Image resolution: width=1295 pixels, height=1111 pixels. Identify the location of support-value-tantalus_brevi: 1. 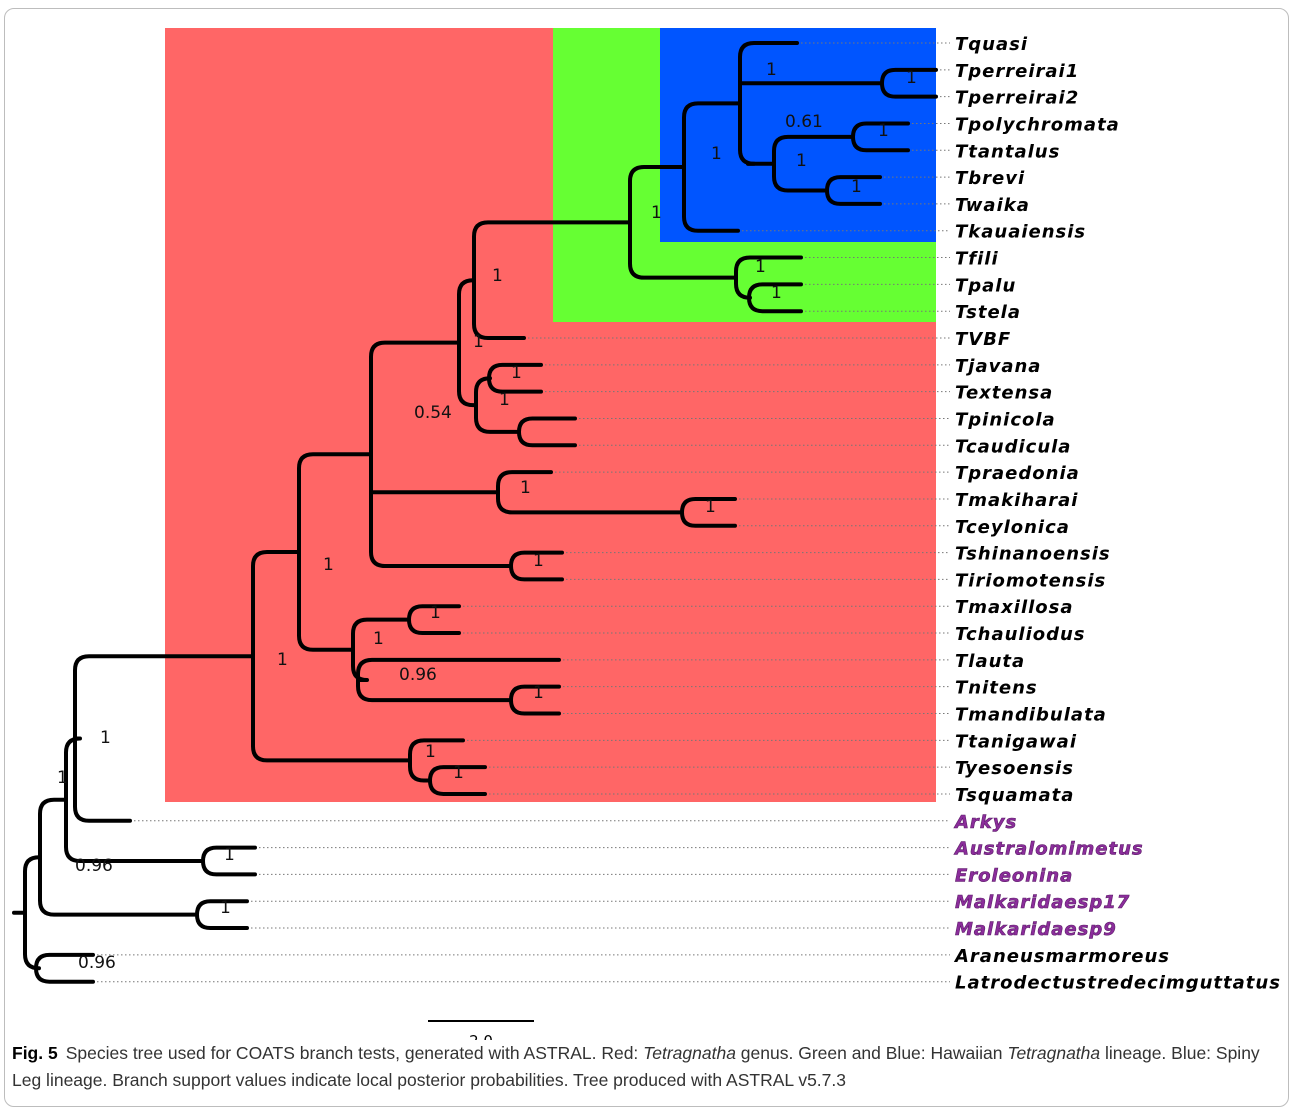
(801, 161).